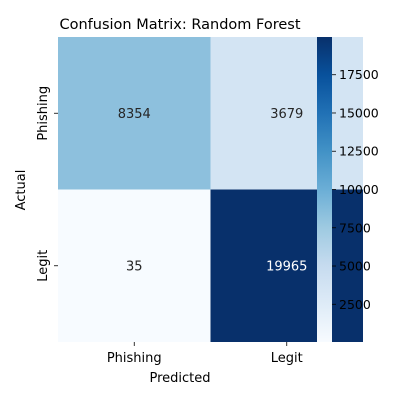  I want to click on colorbar-tick-label: 2500, so click(355, 304).